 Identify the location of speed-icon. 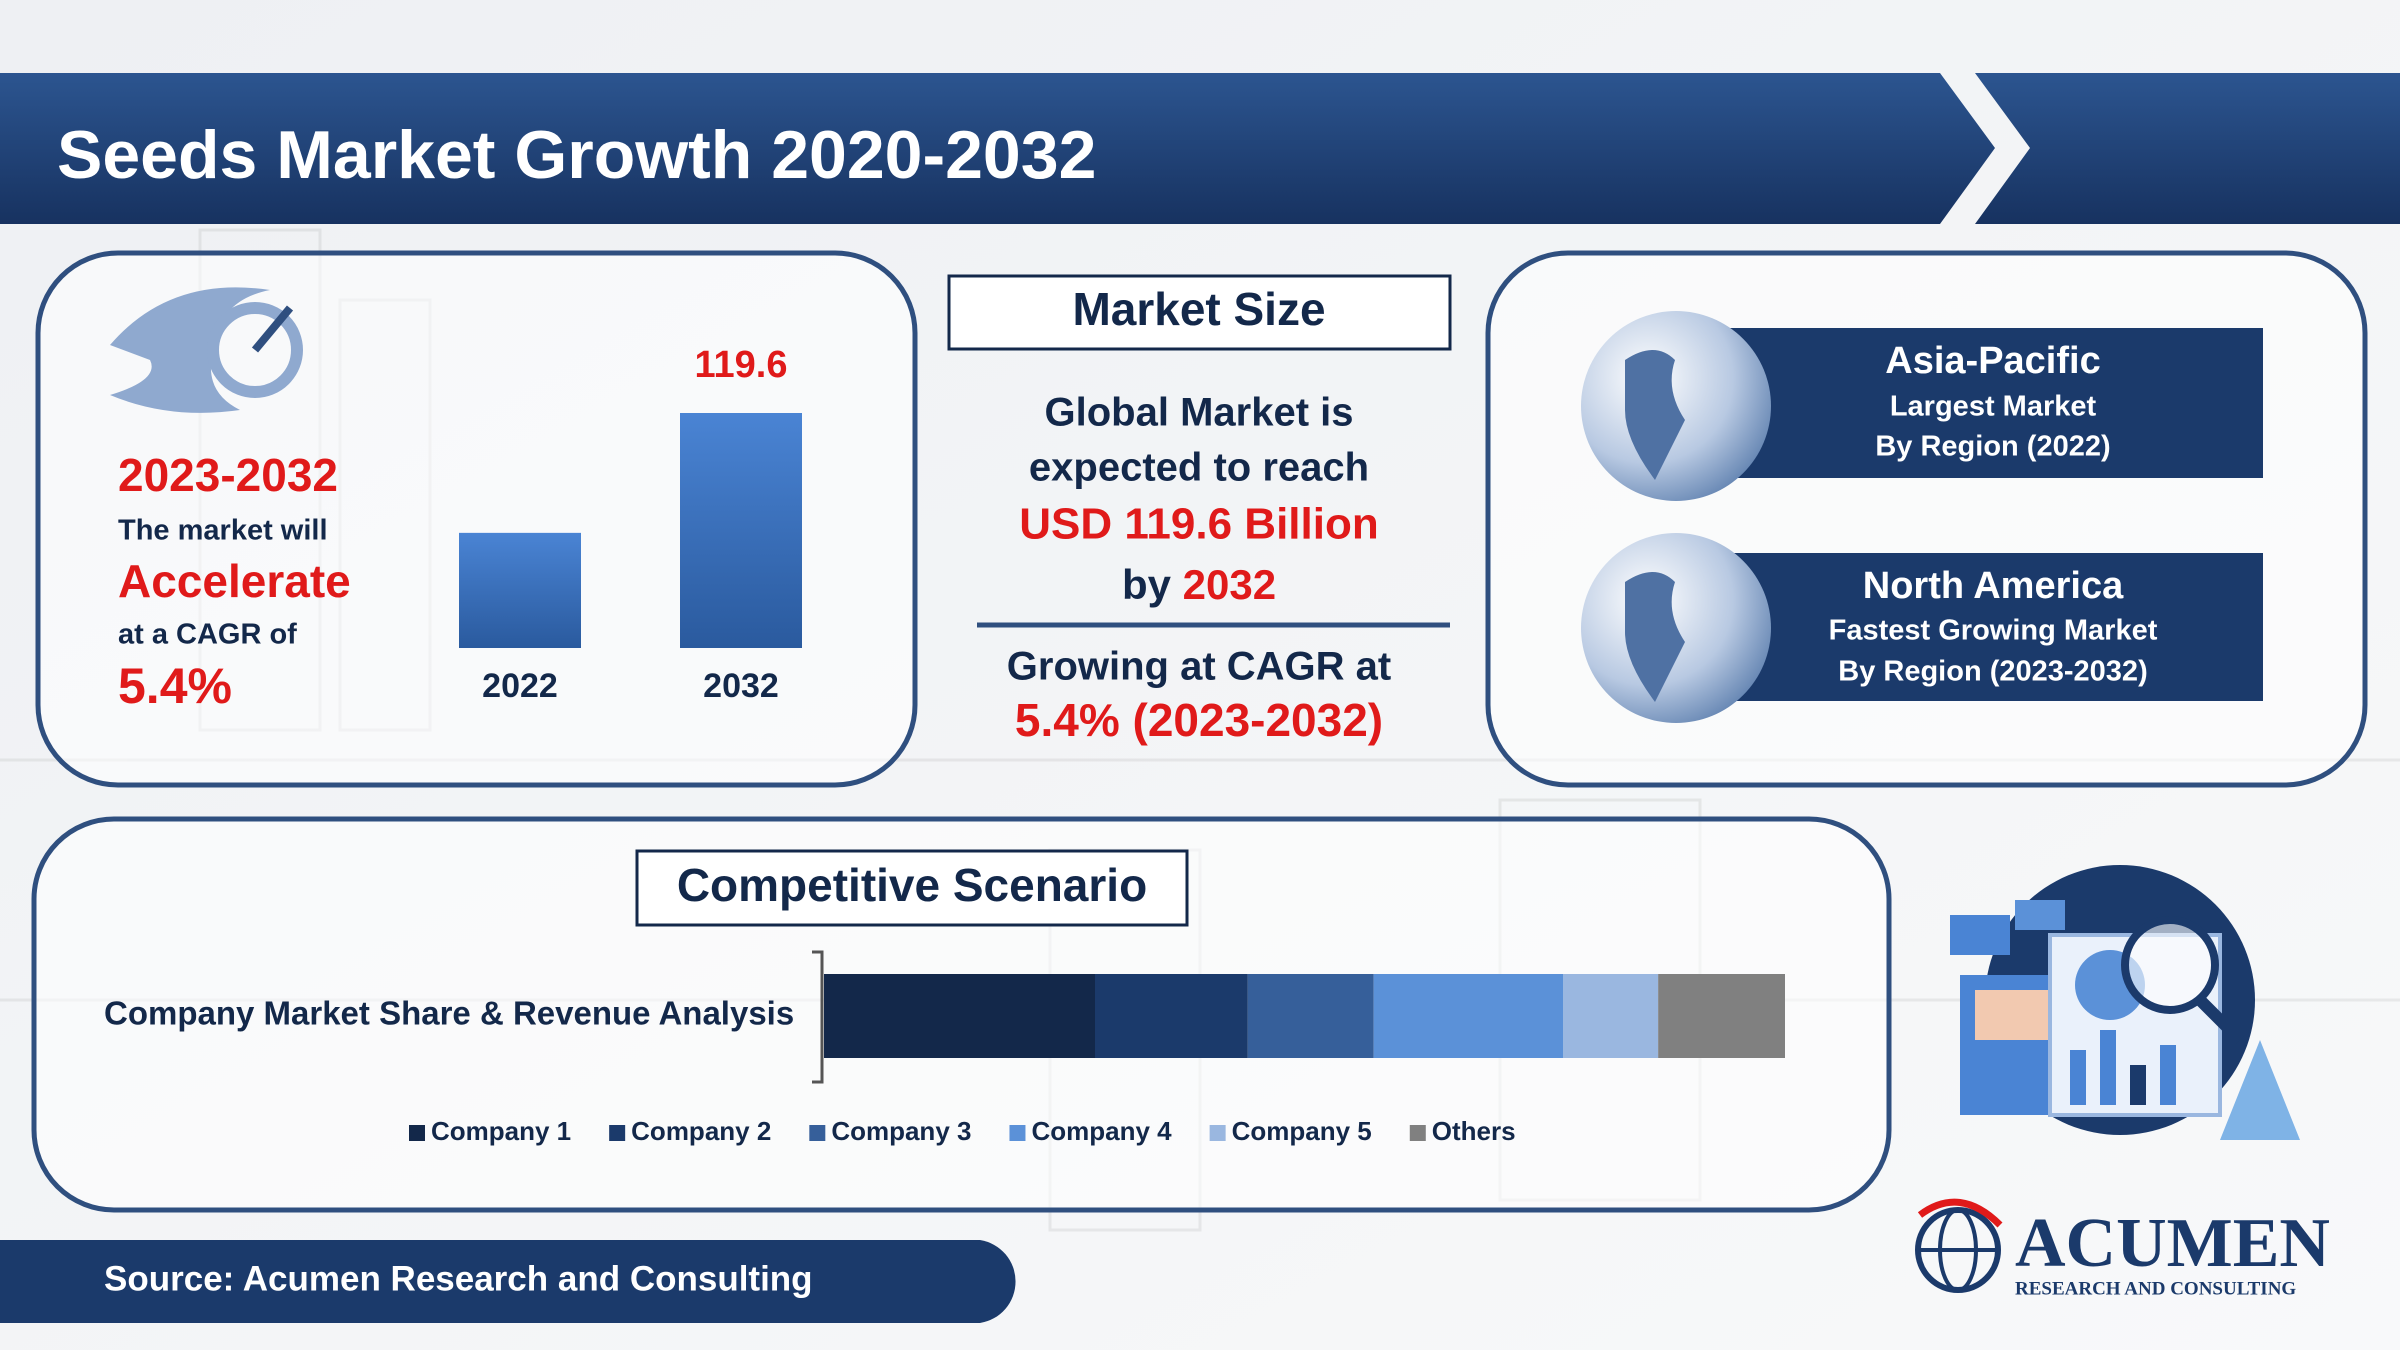
(206, 350).